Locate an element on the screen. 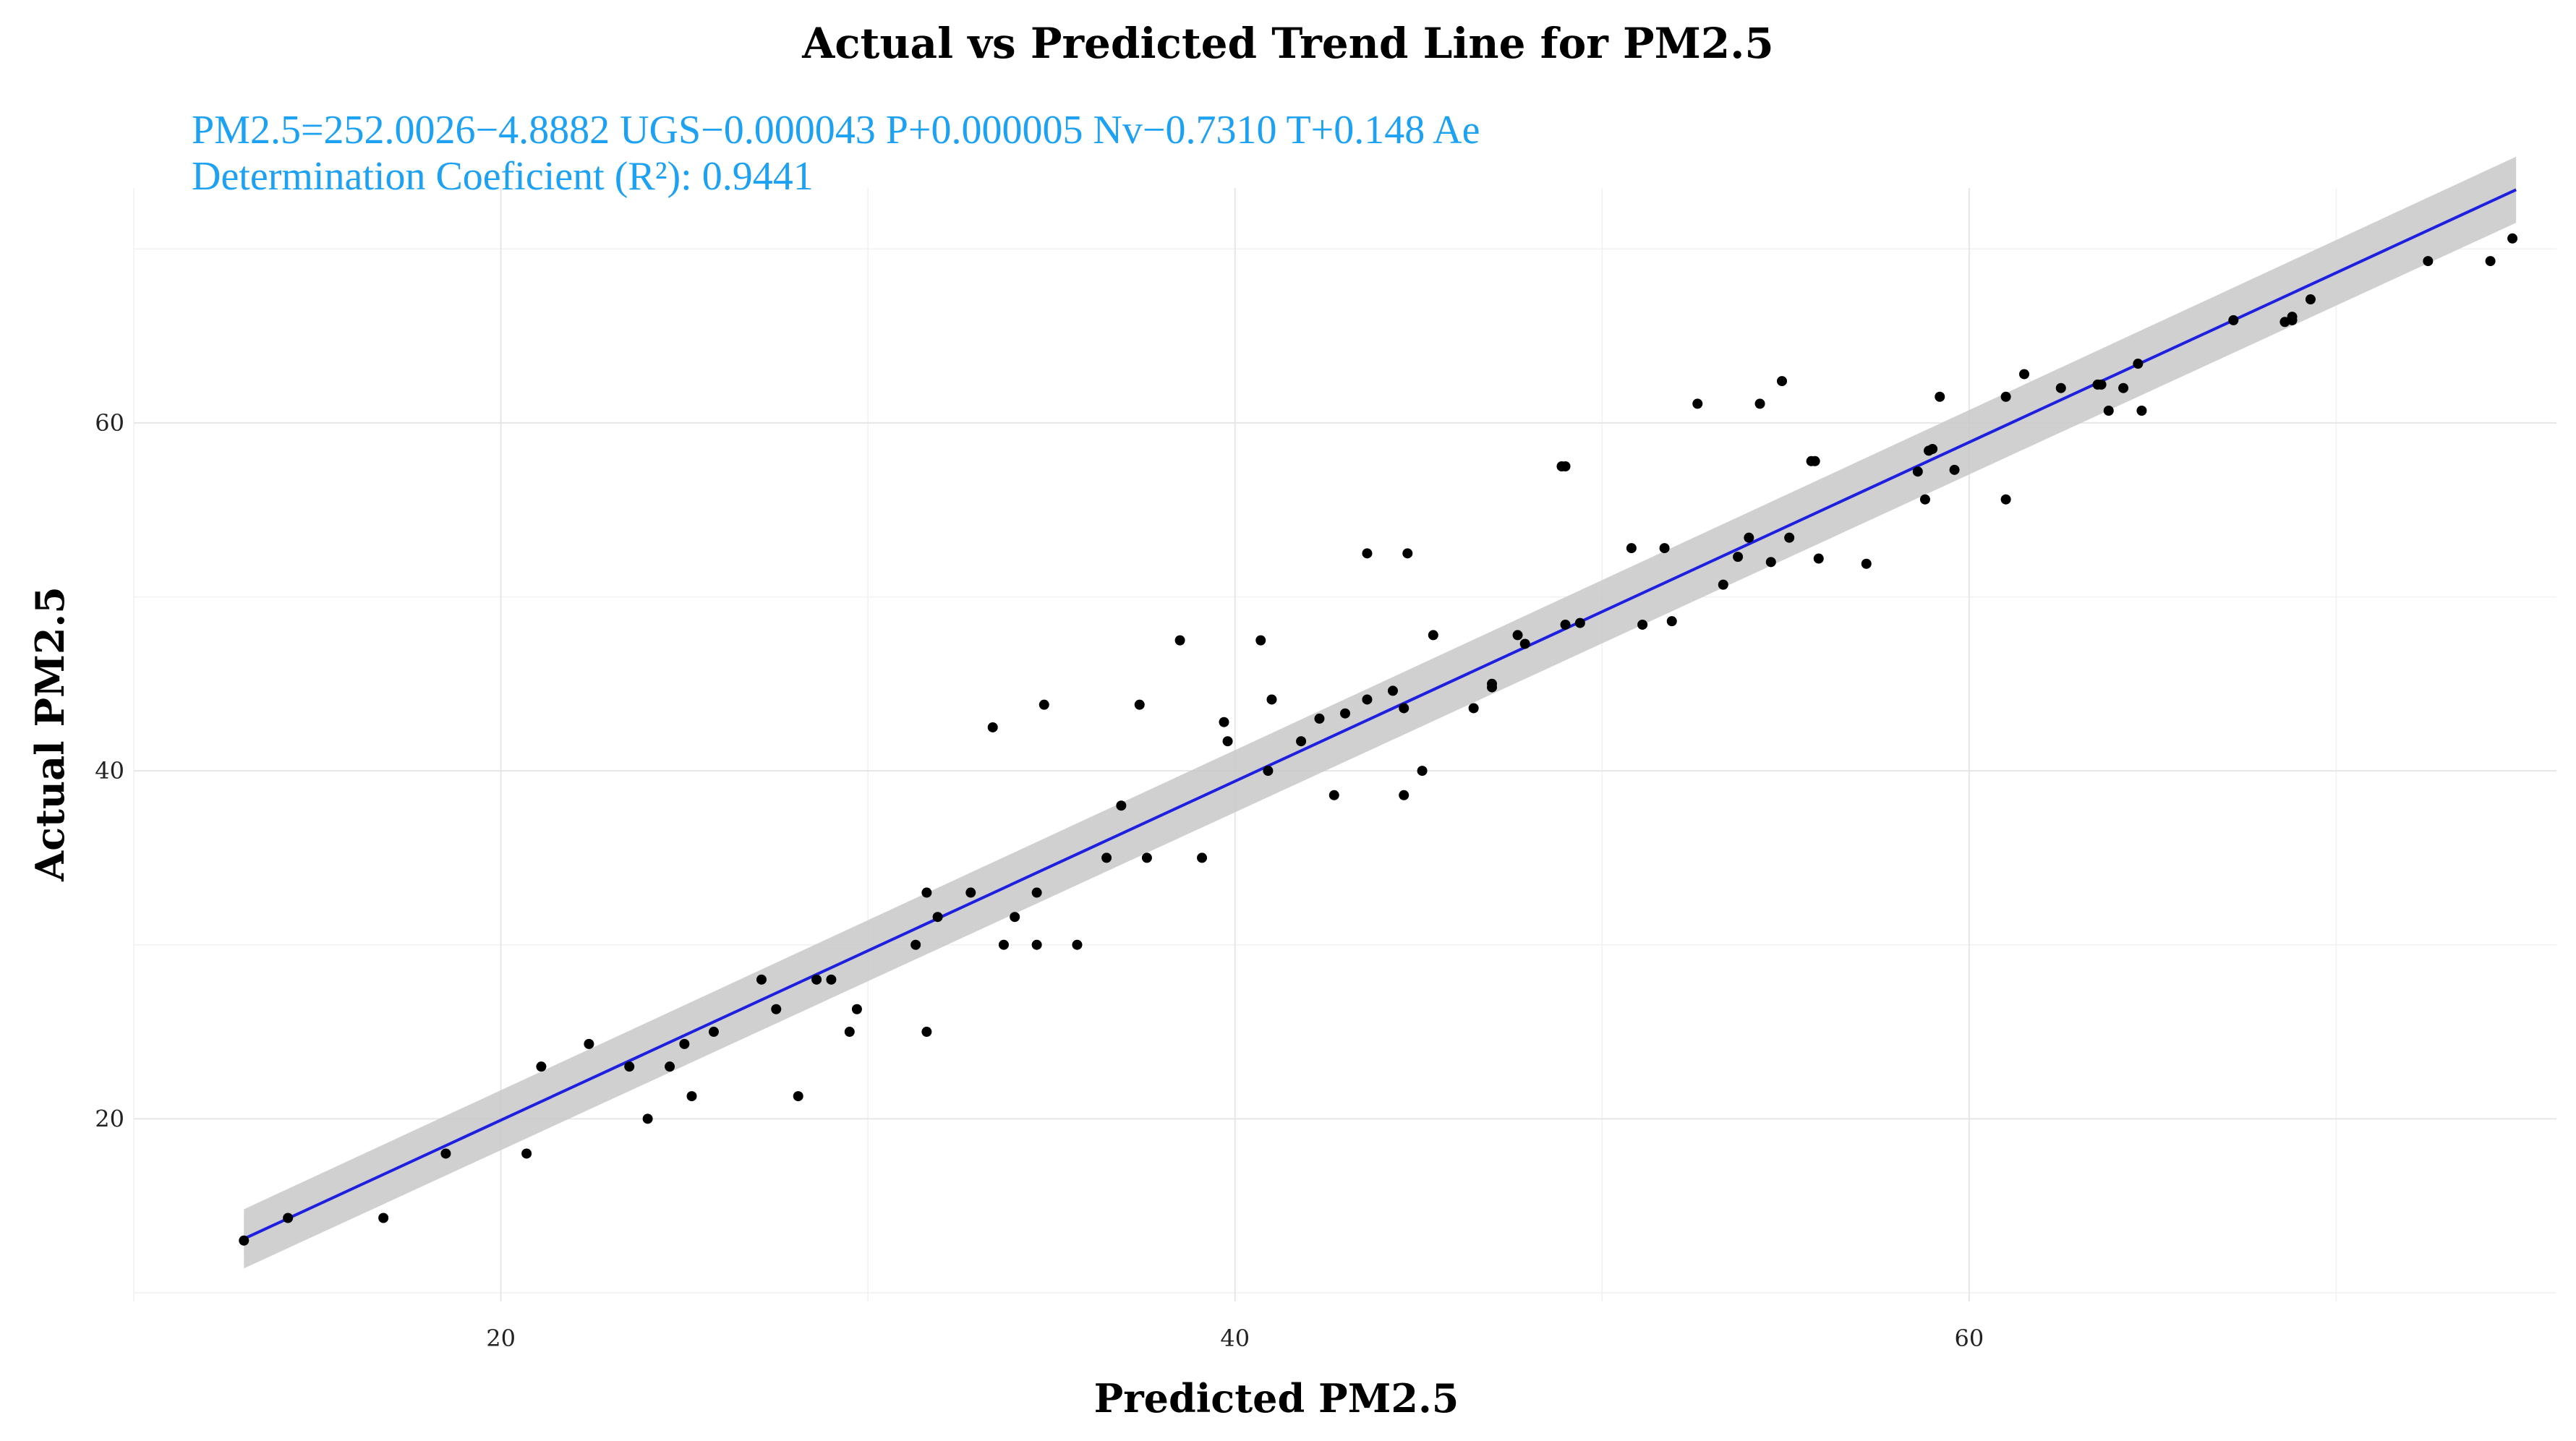 This screenshot has width=2576, height=1441. r2-annotation: Determination Coeficient (R²): 0.9441 is located at coordinates (503, 176).